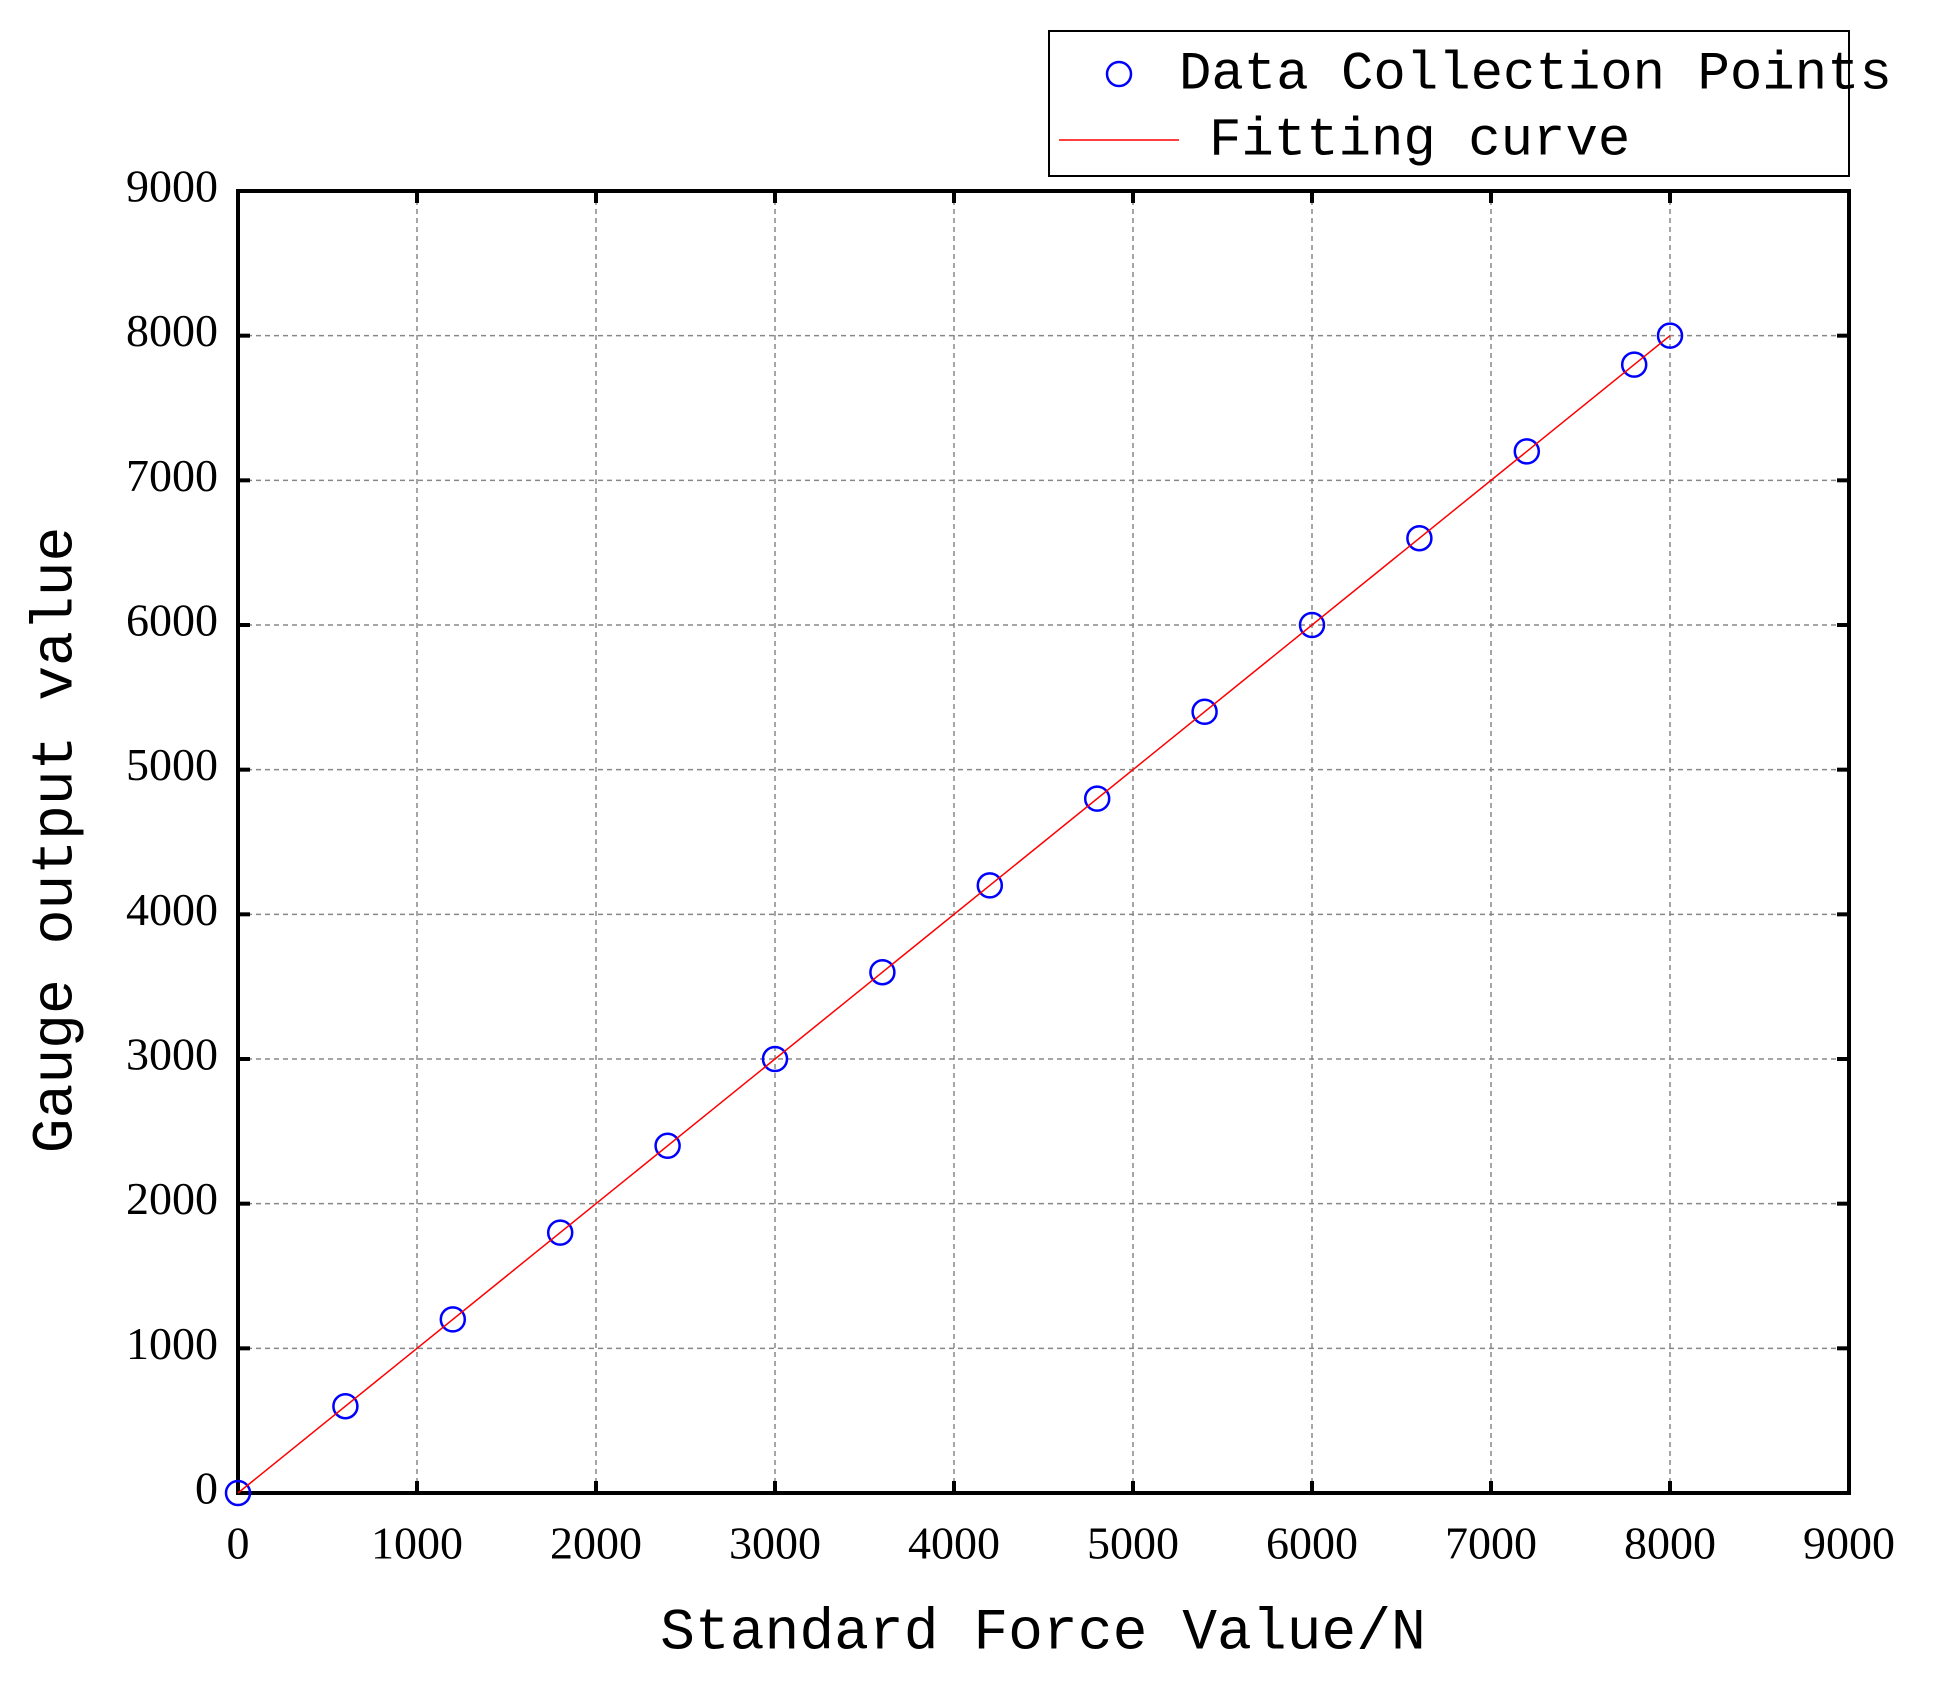 This screenshot has height=1700, width=1935. What do you see at coordinates (1670, 1543) in the screenshot?
I see `x-tick-label: 8000` at bounding box center [1670, 1543].